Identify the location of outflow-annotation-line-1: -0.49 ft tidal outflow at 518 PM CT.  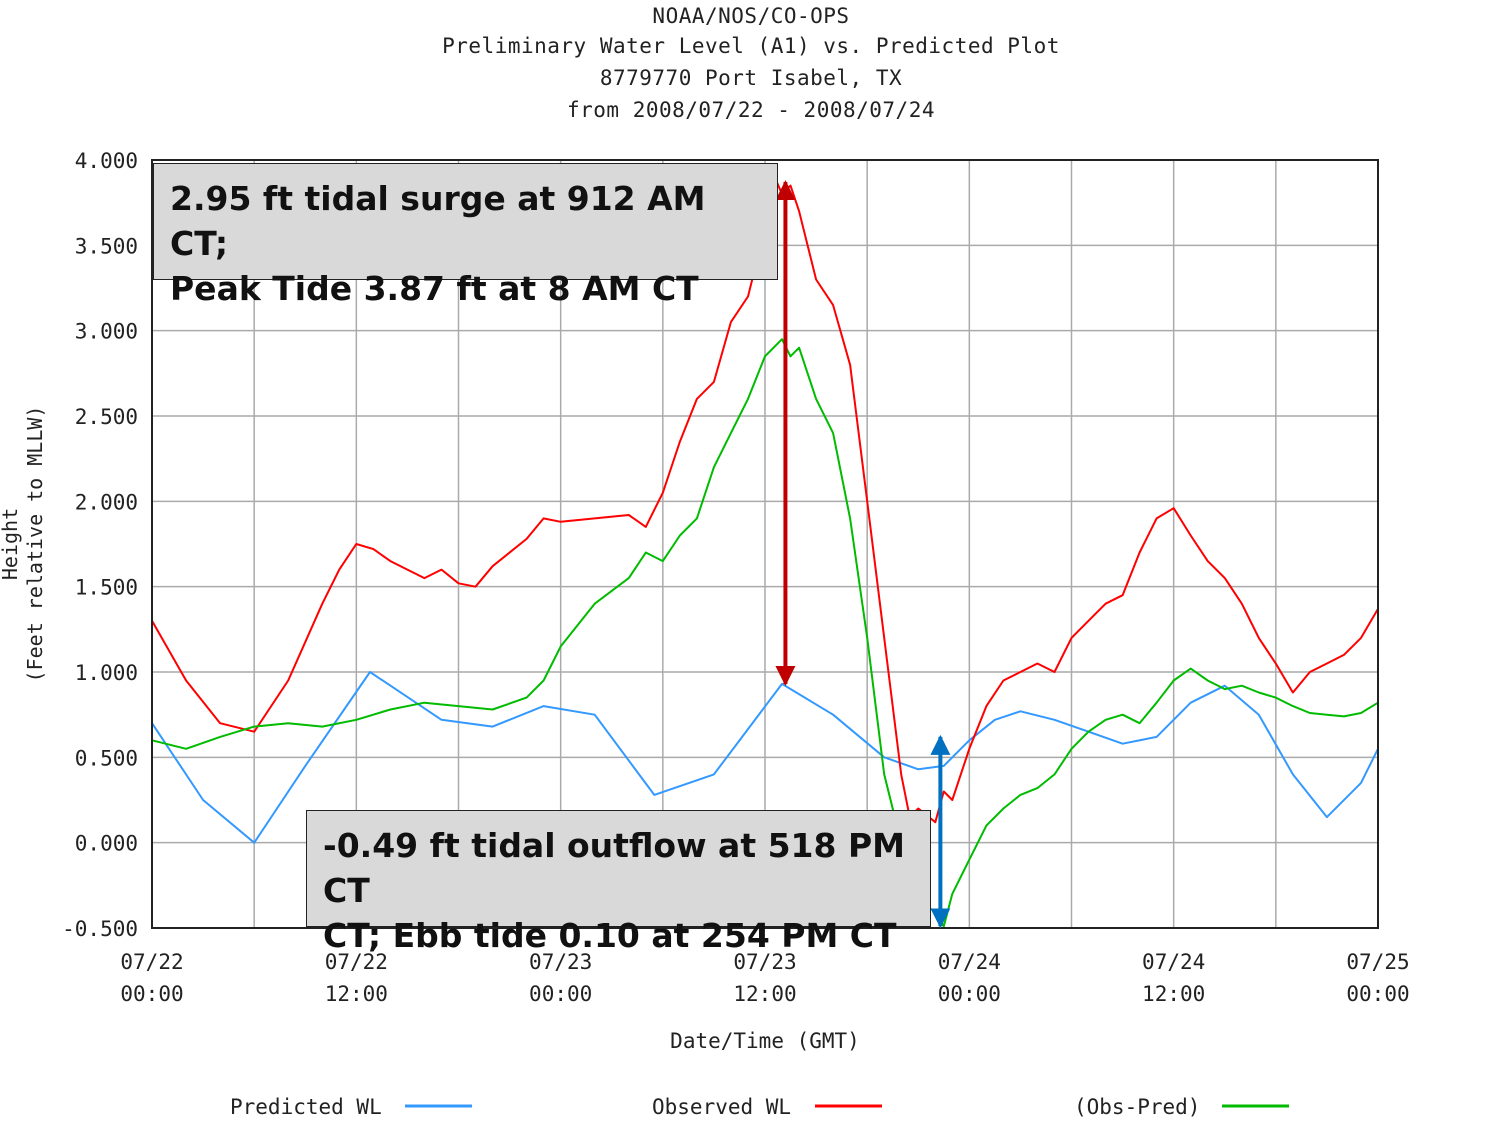
(614, 868).